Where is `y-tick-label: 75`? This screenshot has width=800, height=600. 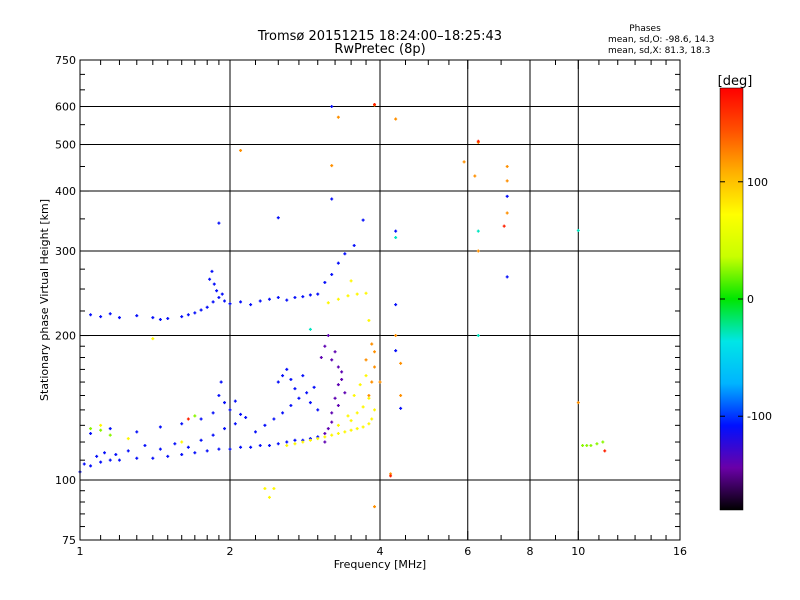
y-tick-label: 75 is located at coordinates (69, 540).